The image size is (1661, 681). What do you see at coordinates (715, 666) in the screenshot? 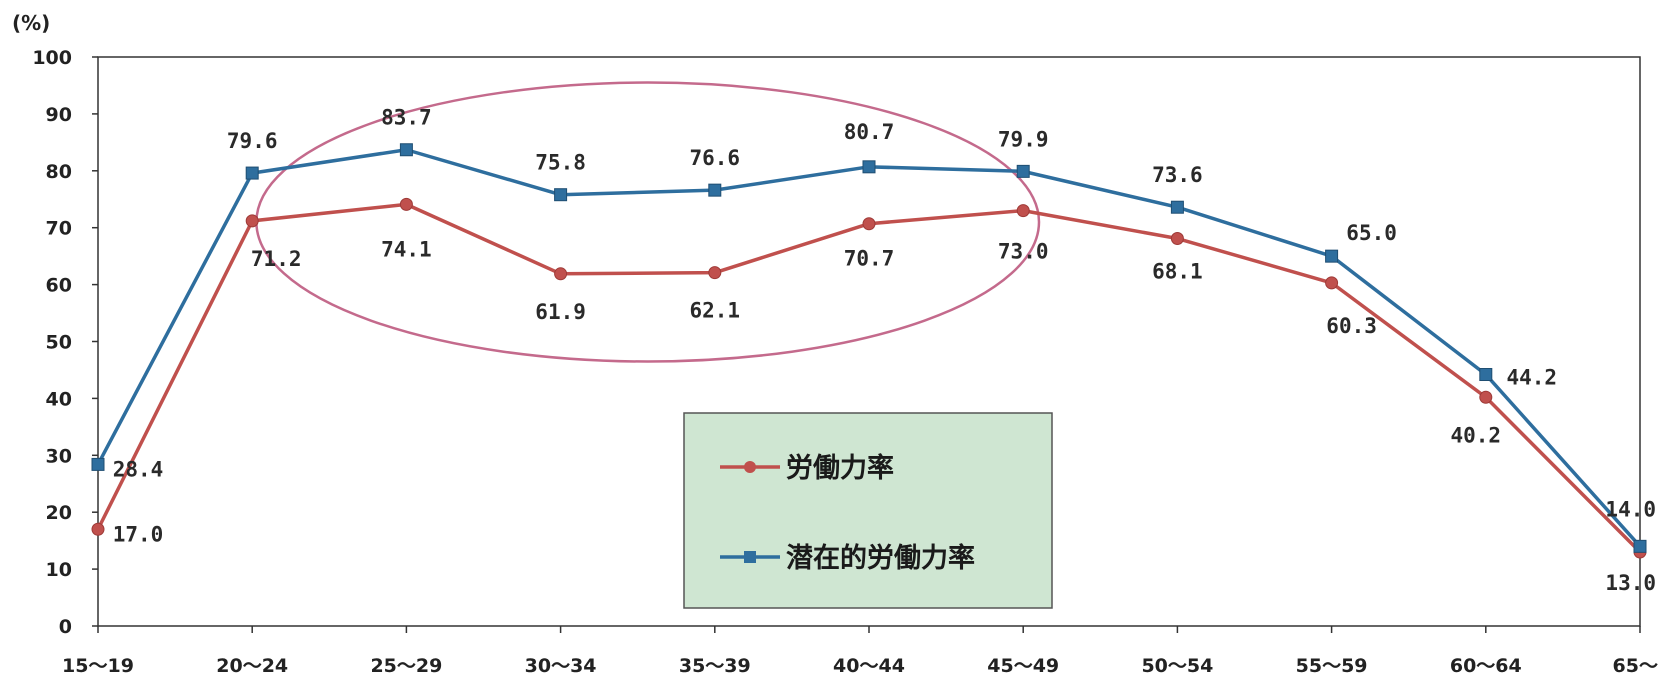
I see `x-tick-label: 35～39` at bounding box center [715, 666].